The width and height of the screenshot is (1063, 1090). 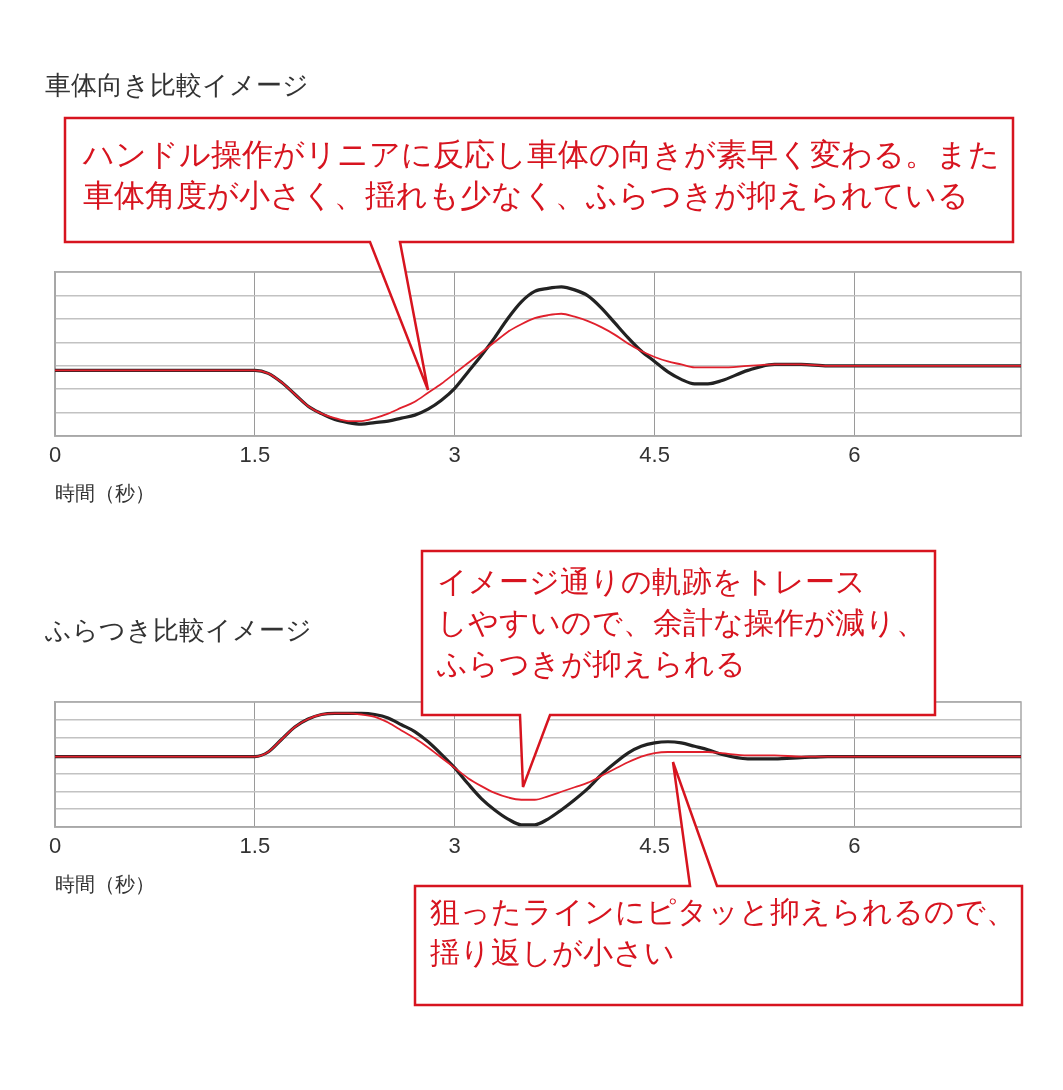 What do you see at coordinates (177, 85) in the screenshot?
I see `chart-title: 車体向き比較イメージ` at bounding box center [177, 85].